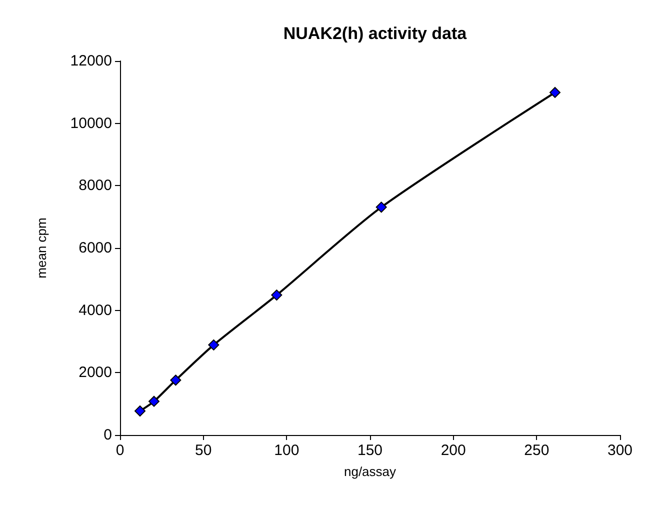 The height and width of the screenshot is (517, 650). I want to click on y-tick-label: 0, so click(108, 435).